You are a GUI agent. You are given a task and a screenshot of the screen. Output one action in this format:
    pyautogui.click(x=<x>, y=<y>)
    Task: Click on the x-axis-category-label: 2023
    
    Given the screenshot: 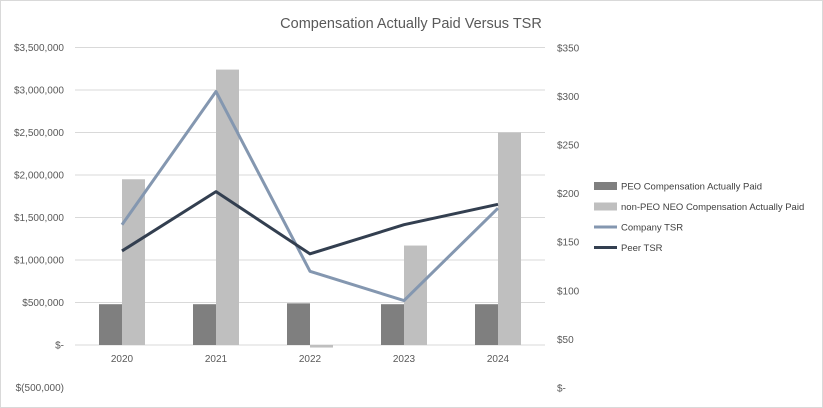 What is the action you would take?
    pyautogui.click(x=404, y=359)
    